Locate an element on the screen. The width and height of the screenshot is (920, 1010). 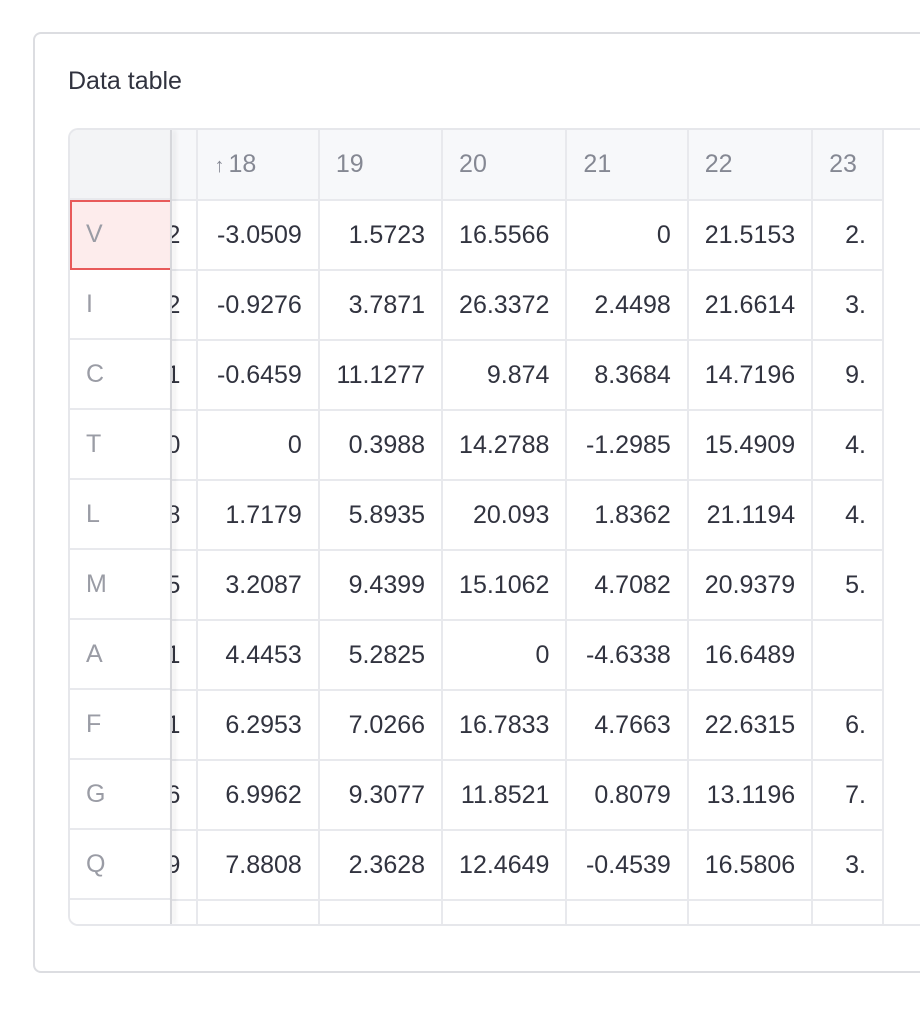
table-cell: 3.7871 is located at coordinates (381, 305).